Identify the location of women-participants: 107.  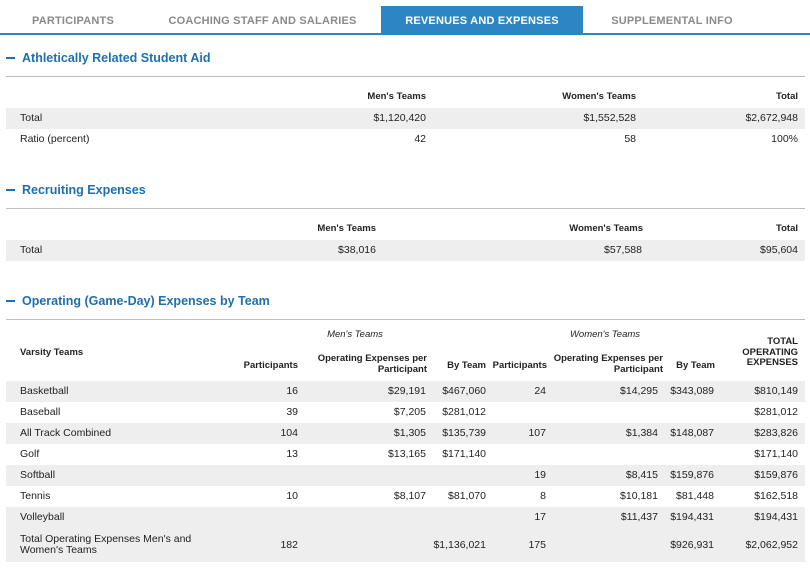
(537, 433).